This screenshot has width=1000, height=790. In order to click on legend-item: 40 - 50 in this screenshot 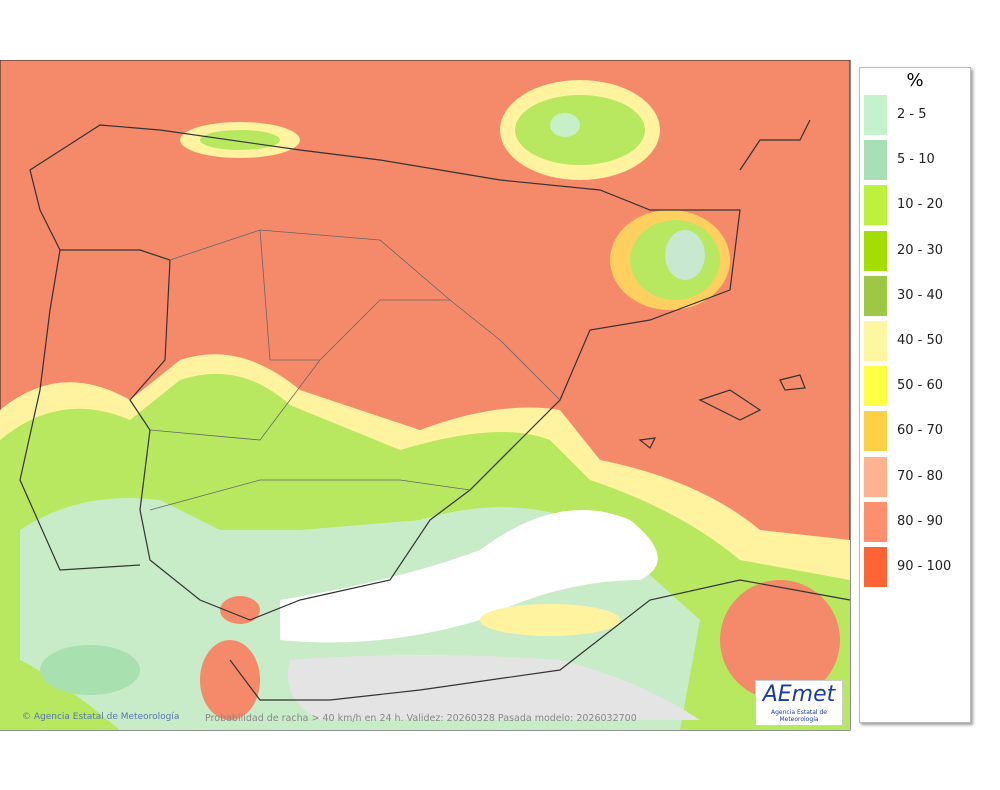, I will do `click(916, 341)`.